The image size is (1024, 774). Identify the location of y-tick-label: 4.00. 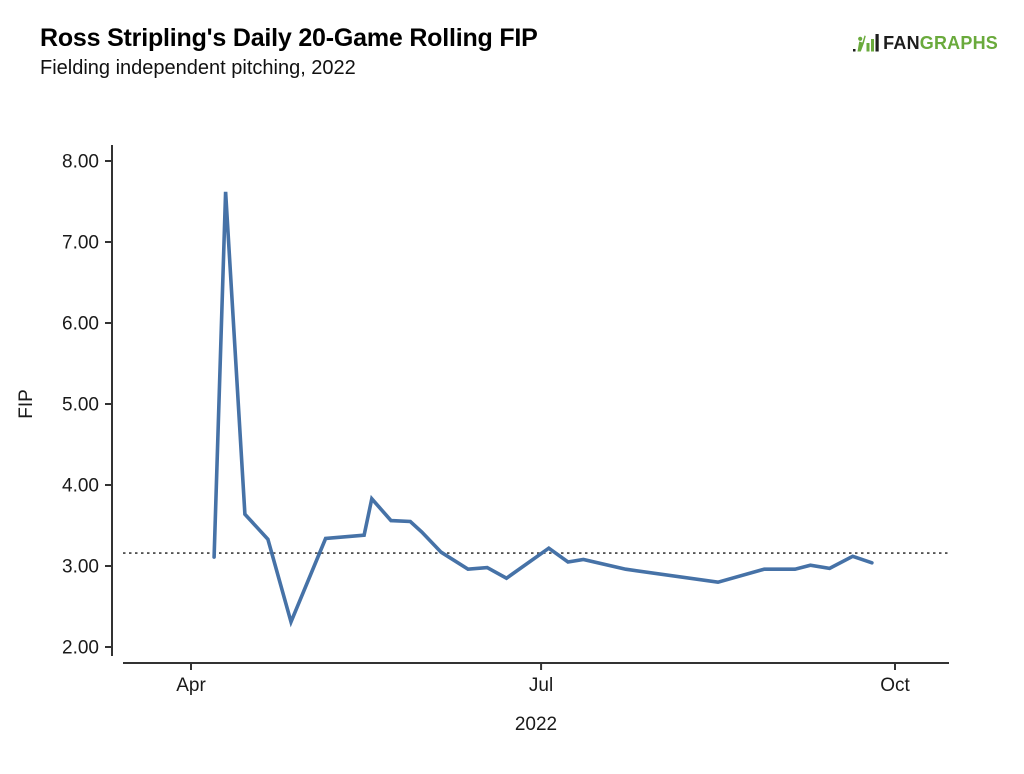
(80, 486).